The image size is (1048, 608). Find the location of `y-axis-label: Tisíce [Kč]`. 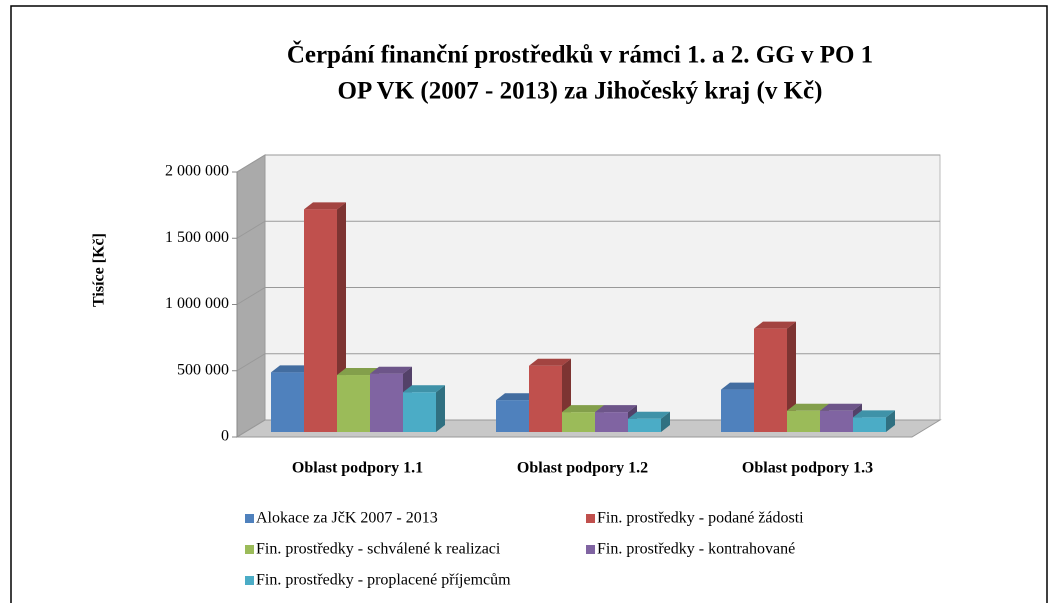

y-axis-label: Tisíce [Kč] is located at coordinates (99, 270).